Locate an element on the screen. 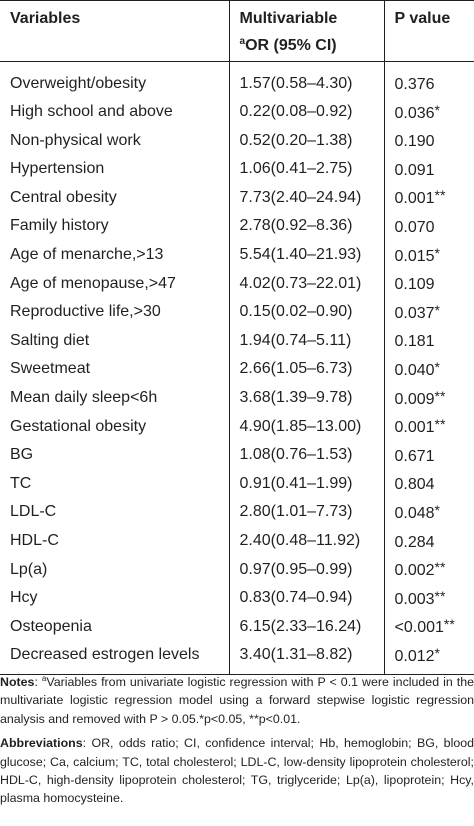  odds-ratio-cell: 0.22(0.08–0.92) is located at coordinates (306, 112).